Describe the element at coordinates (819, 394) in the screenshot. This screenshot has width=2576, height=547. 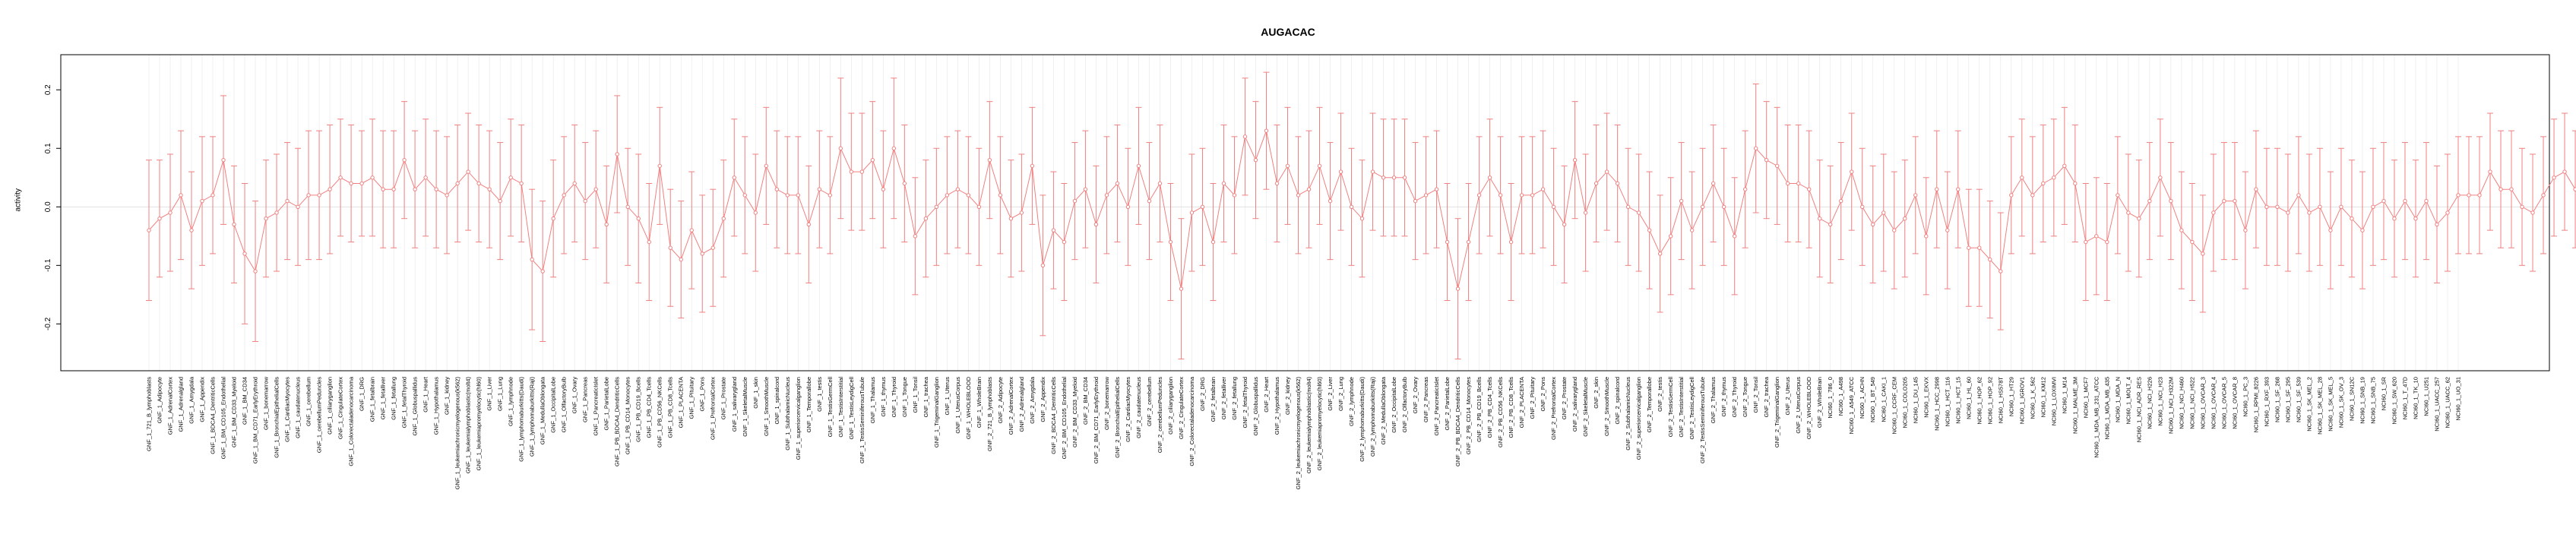
I see `x-tick-label: GNF_1_testis` at that location.